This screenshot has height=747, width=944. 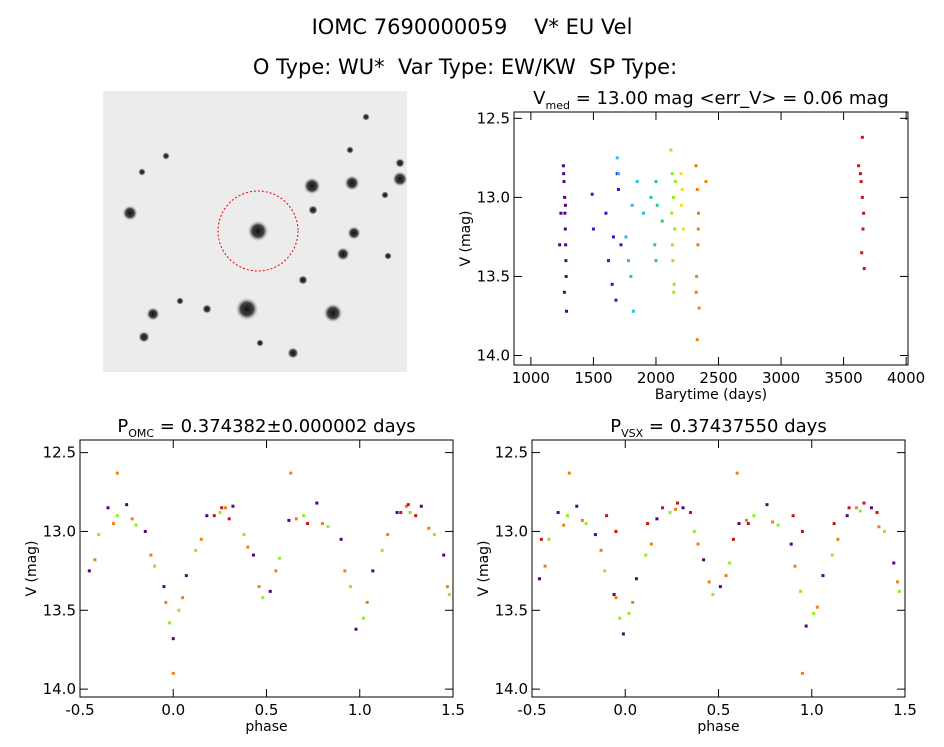 I want to click on chart-title: PVSX = 0.37437550 days, so click(x=718, y=428).